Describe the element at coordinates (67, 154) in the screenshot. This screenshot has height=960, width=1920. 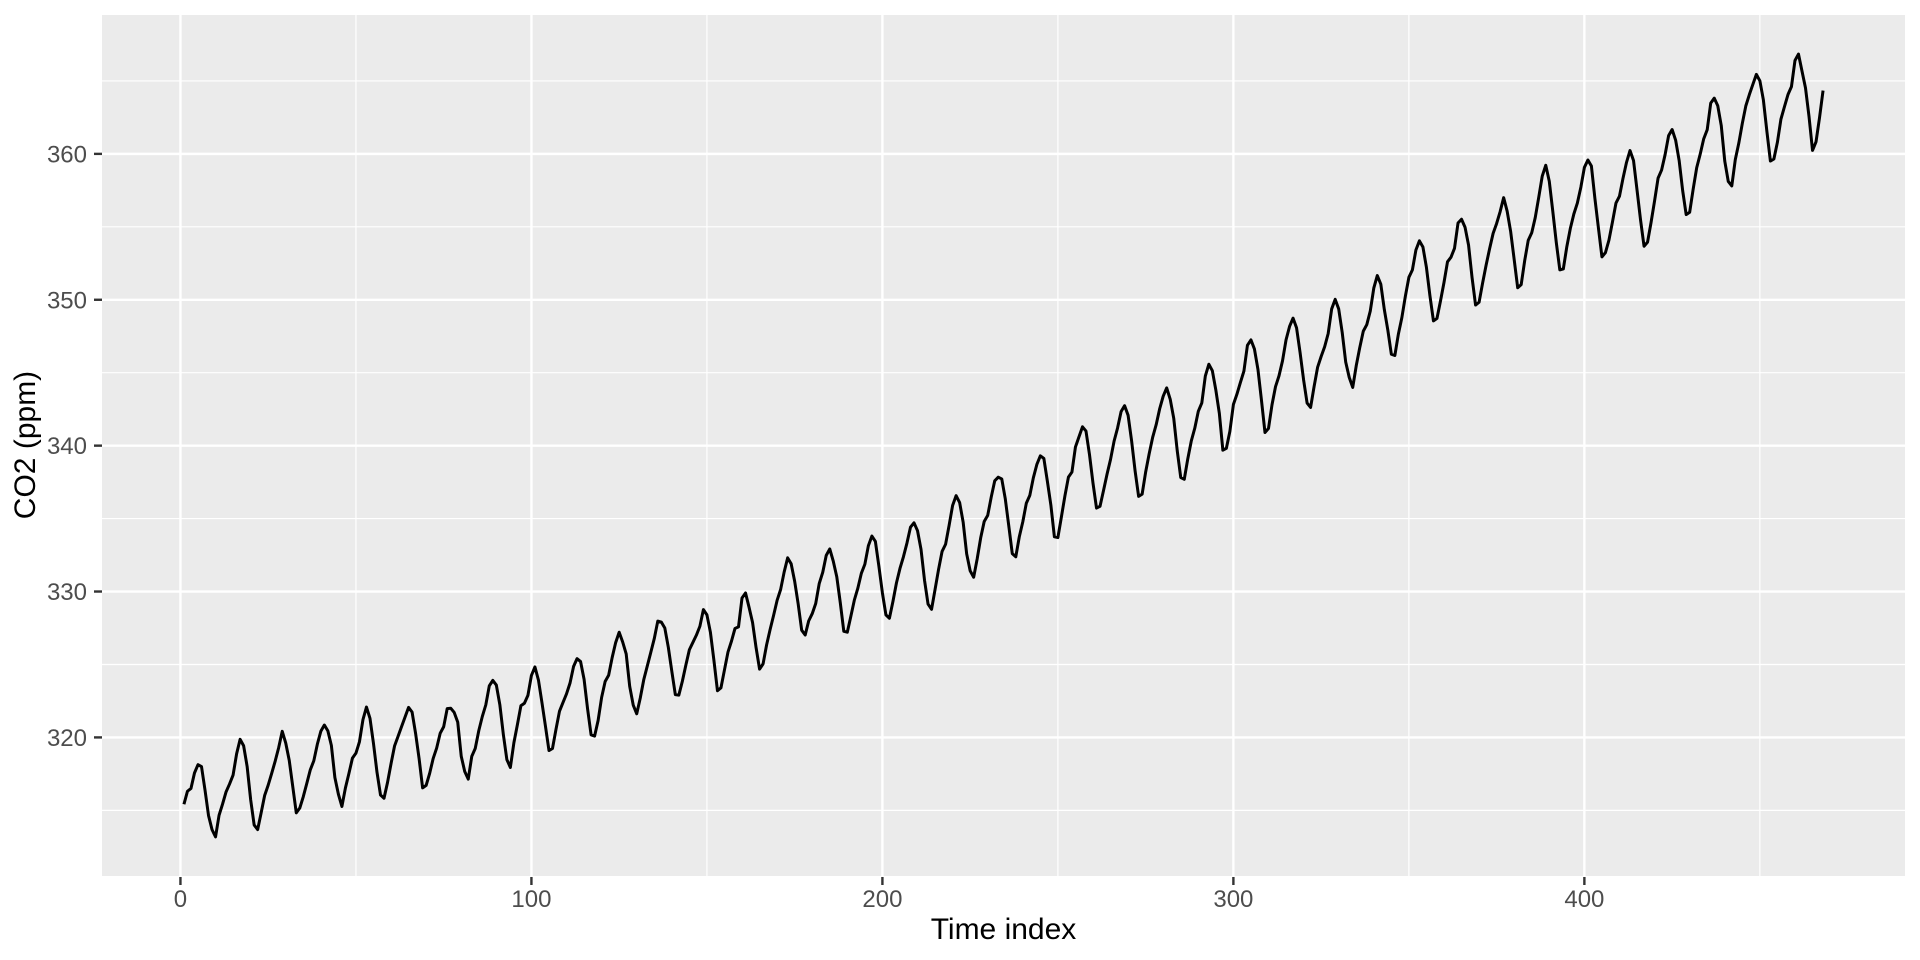
I see `y-tick-label: 360` at that location.